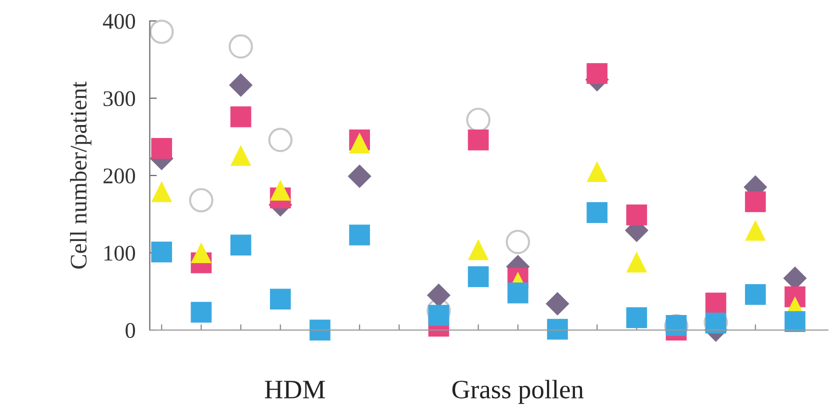 This screenshot has height=411, width=832. Describe the element at coordinates (120, 176) in the screenshot. I see `y-tick-label: 200` at that location.